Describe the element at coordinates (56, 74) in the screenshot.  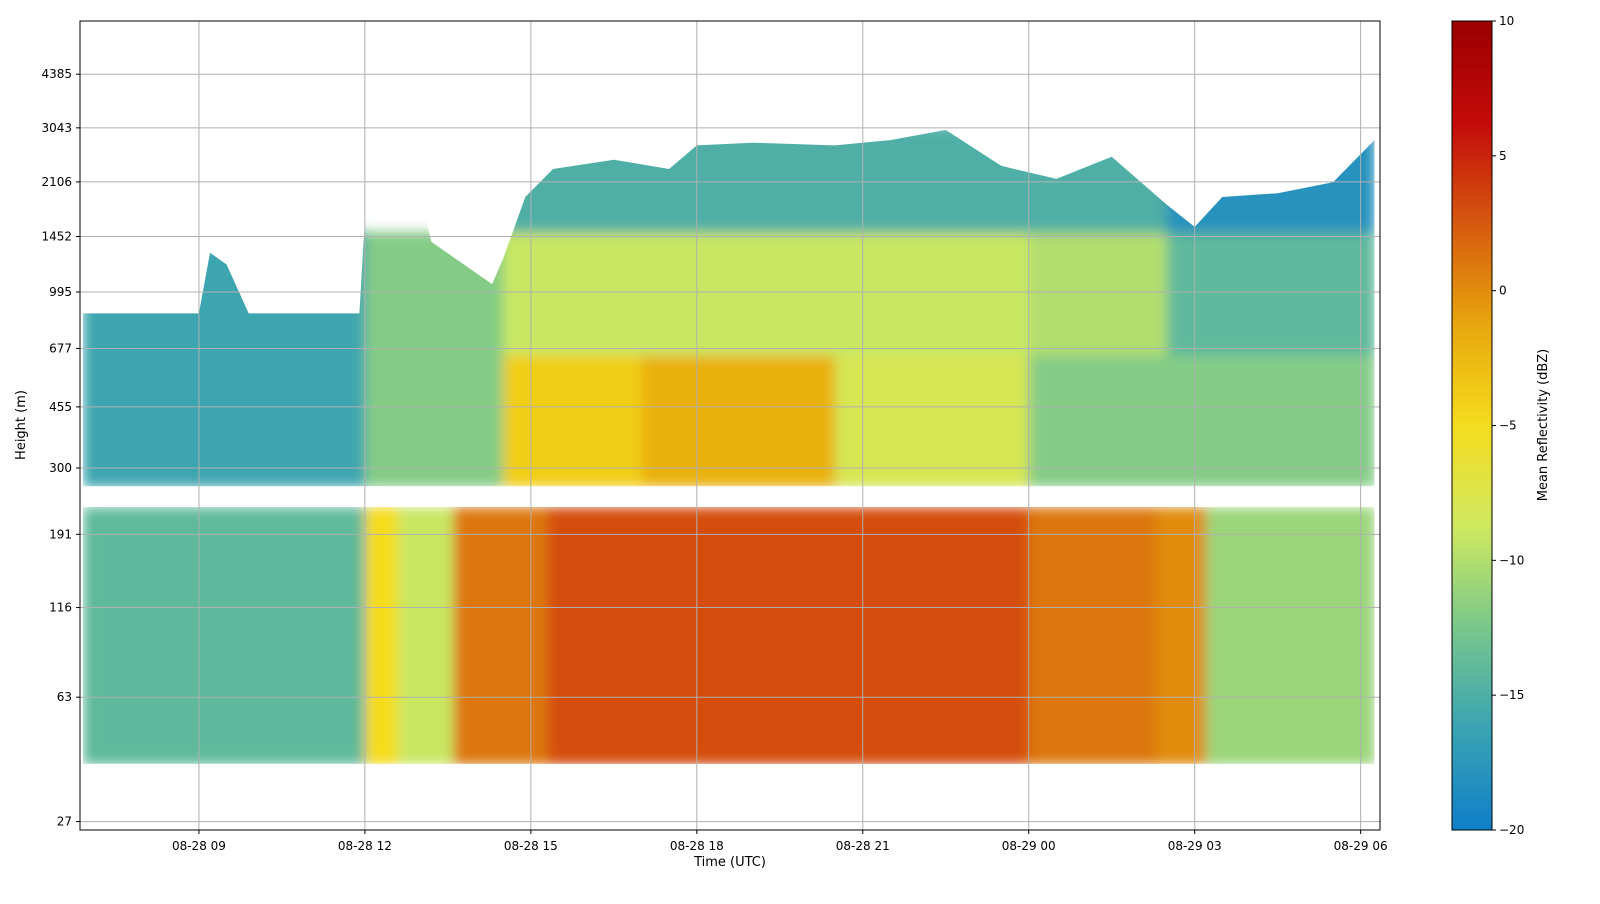
I see `y-tick-label-11: 4385` at that location.